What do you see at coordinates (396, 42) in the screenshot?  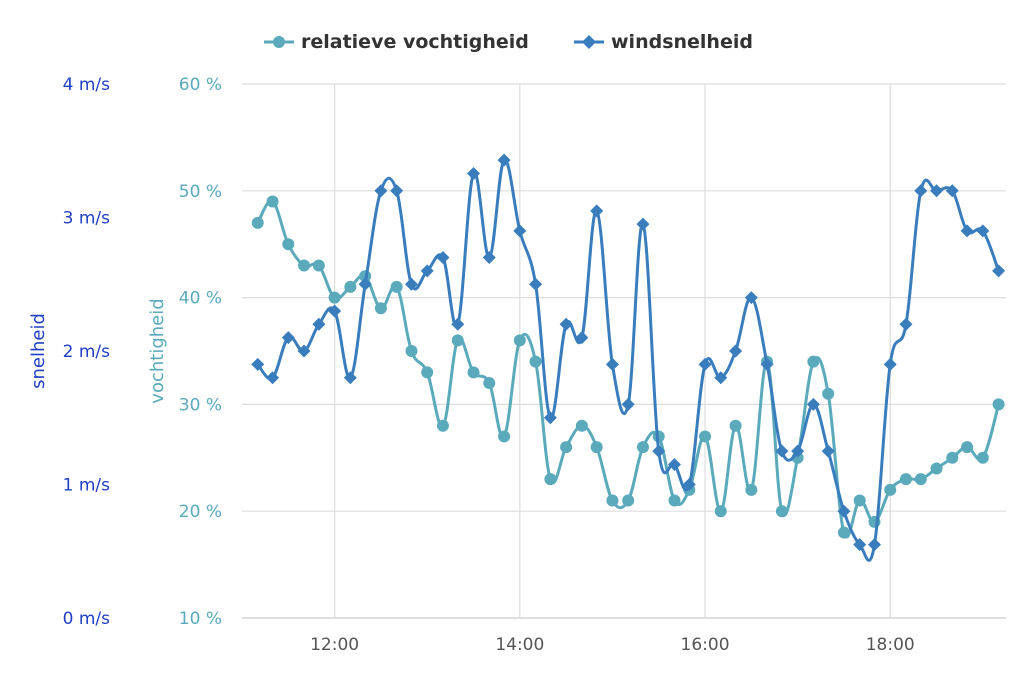 I see `legend-item-humidity: relatieve vochtigheid` at bounding box center [396, 42].